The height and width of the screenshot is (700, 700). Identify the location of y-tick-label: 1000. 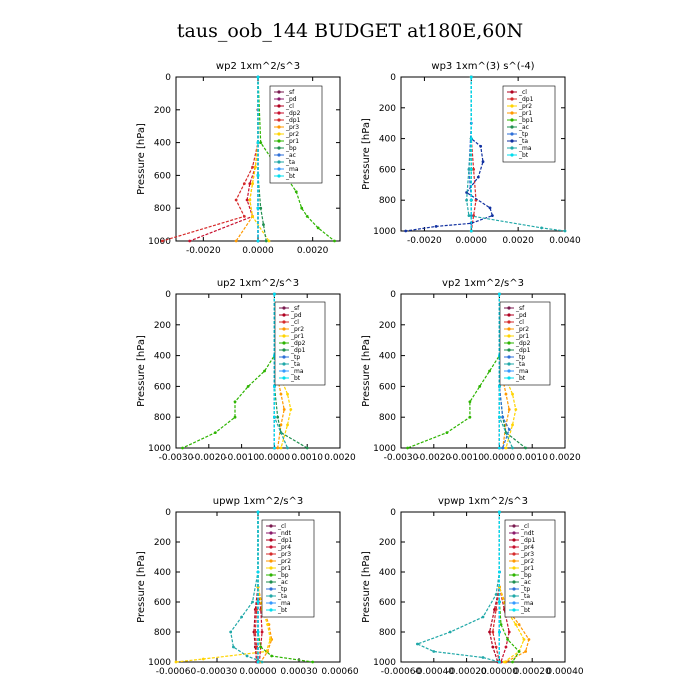
(159, 242).